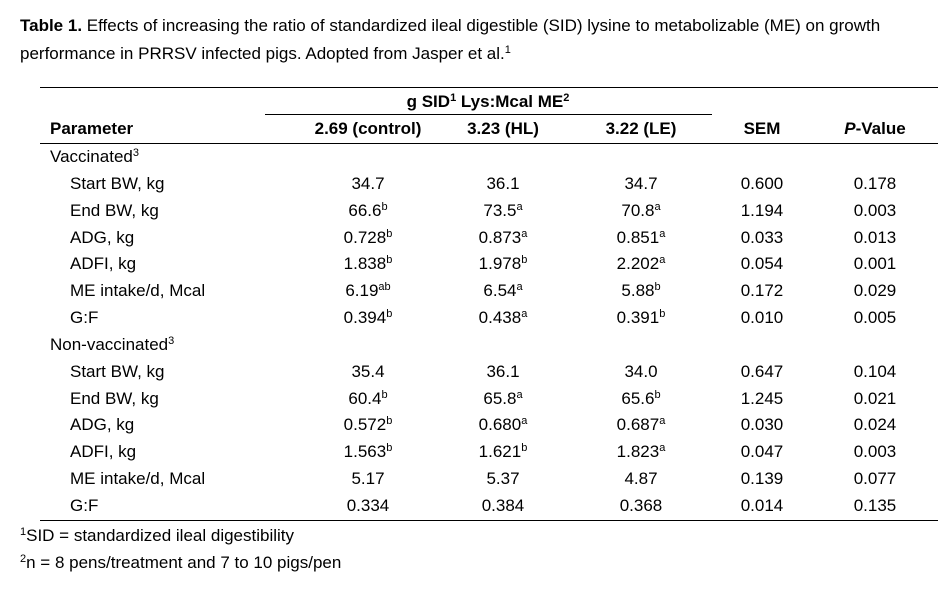 Image resolution: width=951 pixels, height=589 pixels. Describe the element at coordinates (368, 505) in the screenshot. I see `cell: 0.334` at that location.